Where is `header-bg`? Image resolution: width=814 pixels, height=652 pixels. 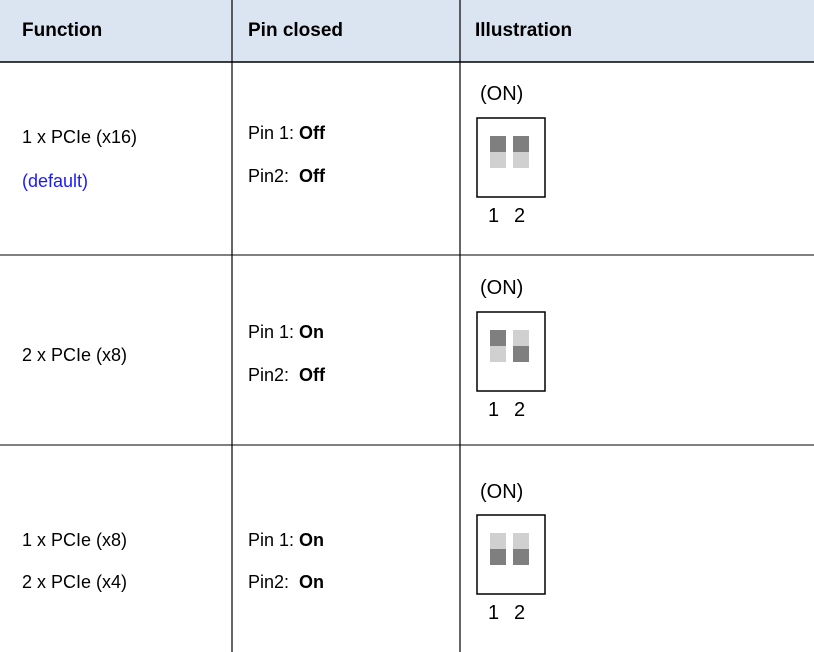
header-bg is located at coordinates (407, 31).